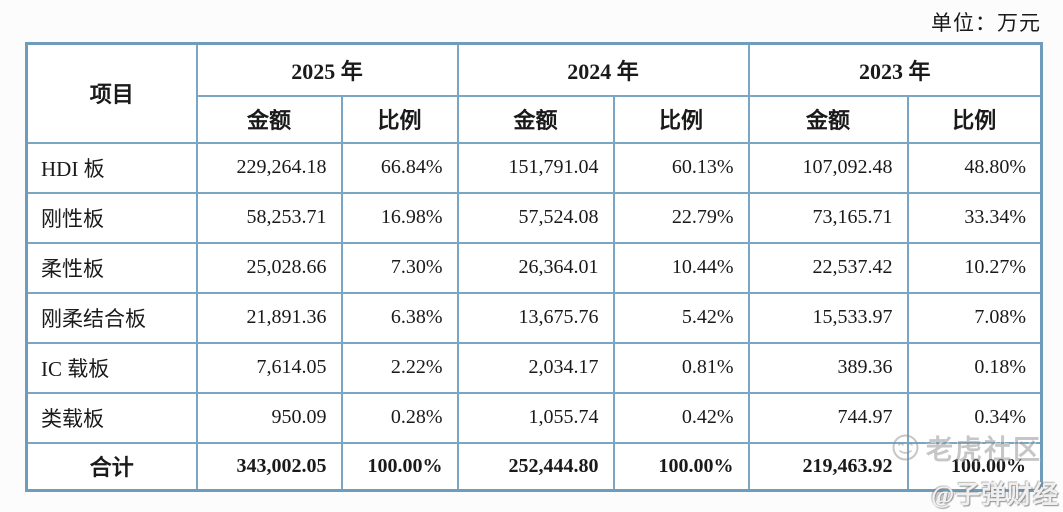  Describe the element at coordinates (974, 167) in the screenshot. I see `ratio-cell: 48.80%` at that location.